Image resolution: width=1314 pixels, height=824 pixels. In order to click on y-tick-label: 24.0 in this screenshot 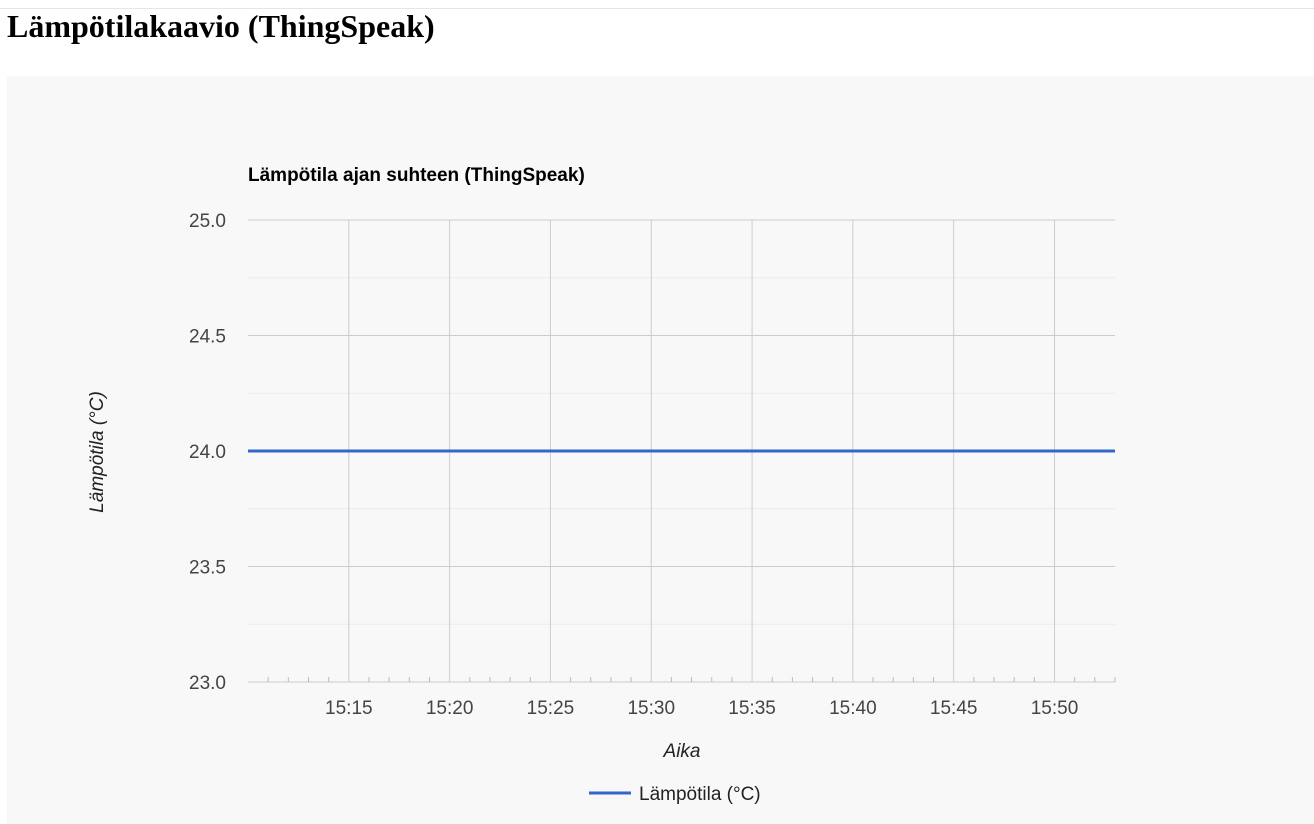, I will do `click(207, 452)`.